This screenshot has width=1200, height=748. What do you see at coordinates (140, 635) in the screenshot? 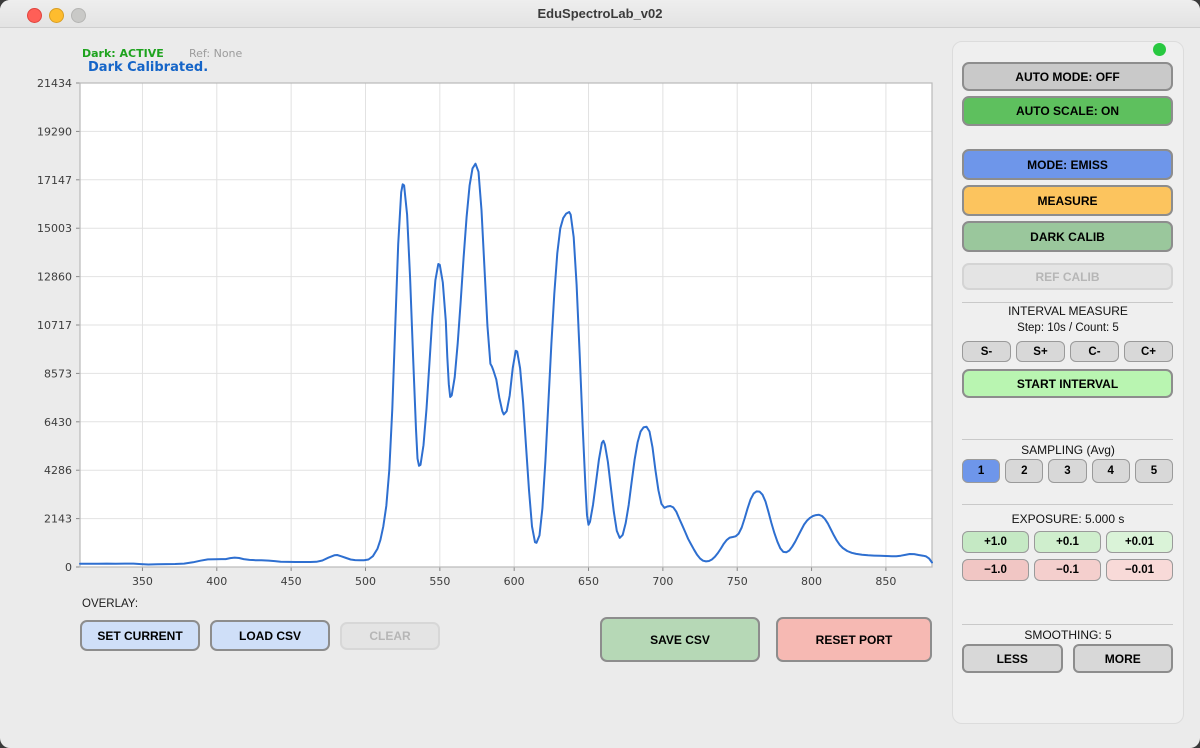
I see `set-current-button: SET CURRENT` at bounding box center [140, 635].